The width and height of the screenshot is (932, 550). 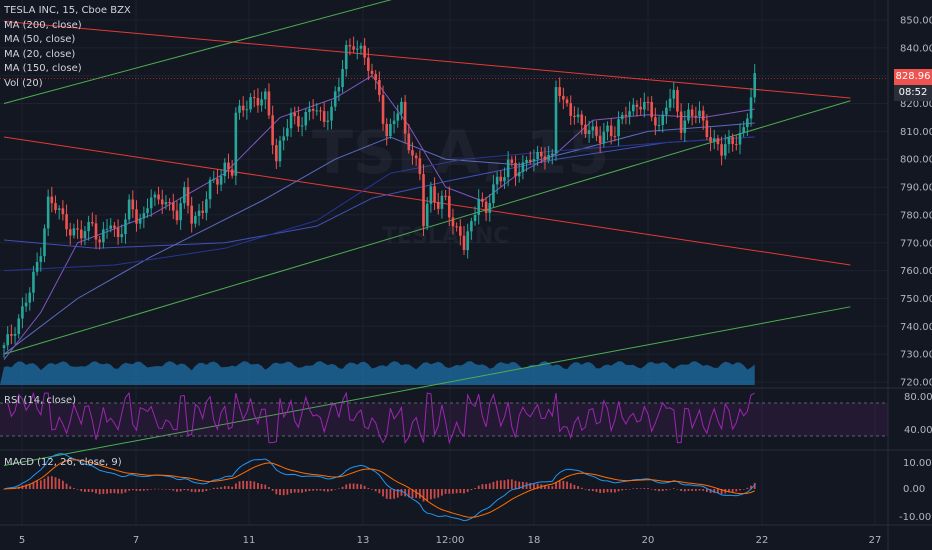 I want to click on rsi-label: RSI (14, close), so click(x=40, y=400).